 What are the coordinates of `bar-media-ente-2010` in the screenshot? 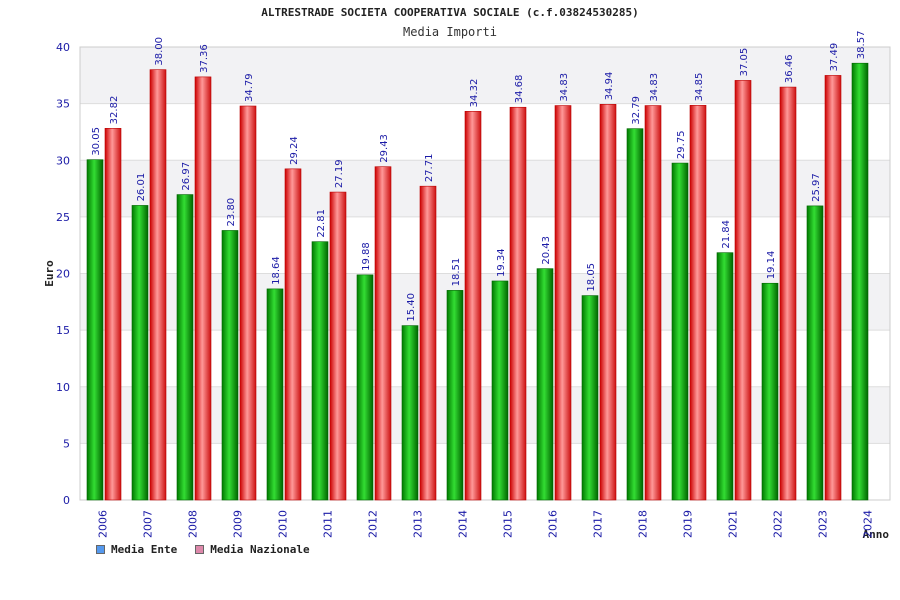 It's located at (275, 394).